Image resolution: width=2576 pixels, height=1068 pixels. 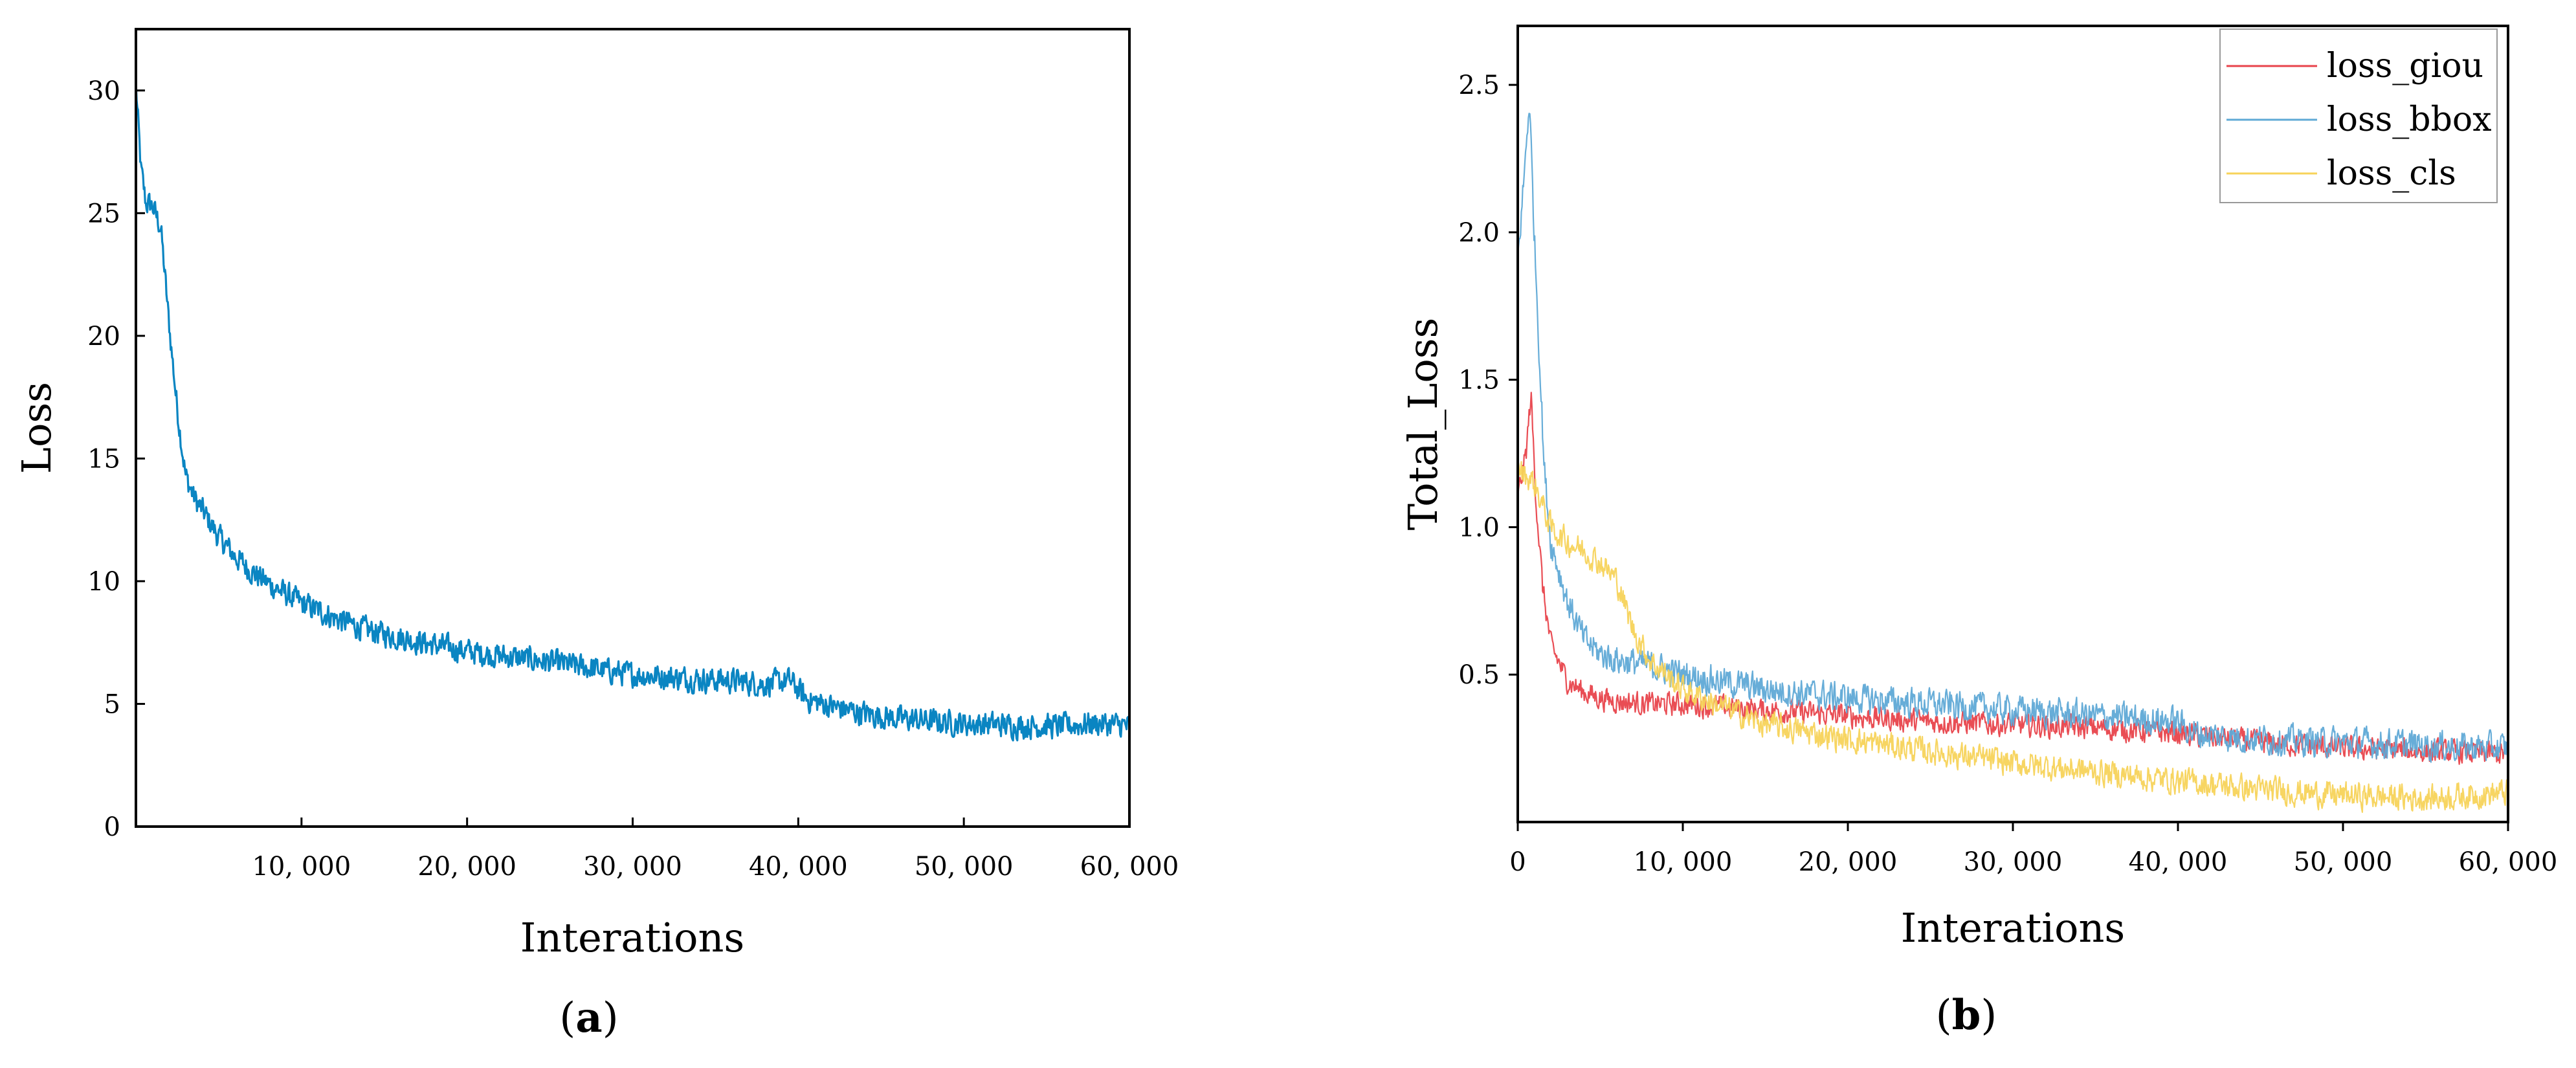 What do you see at coordinates (103, 213) in the screenshot?
I see `y-tick-label: 25` at bounding box center [103, 213].